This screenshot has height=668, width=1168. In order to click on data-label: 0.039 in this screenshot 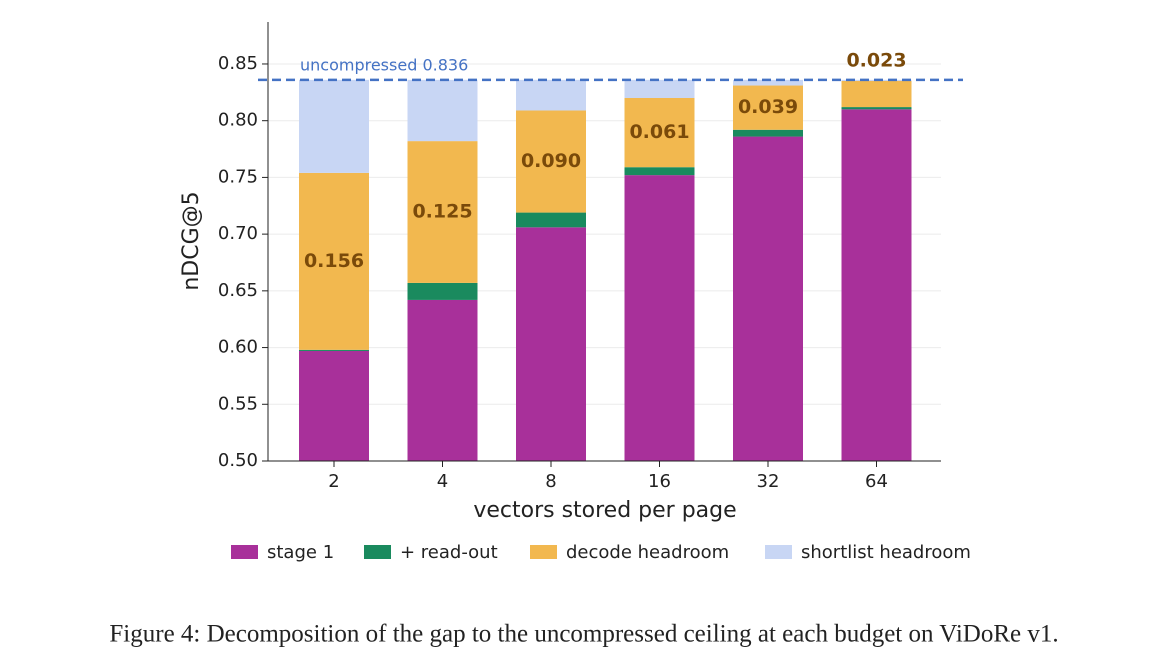, I will do `click(768, 107)`.